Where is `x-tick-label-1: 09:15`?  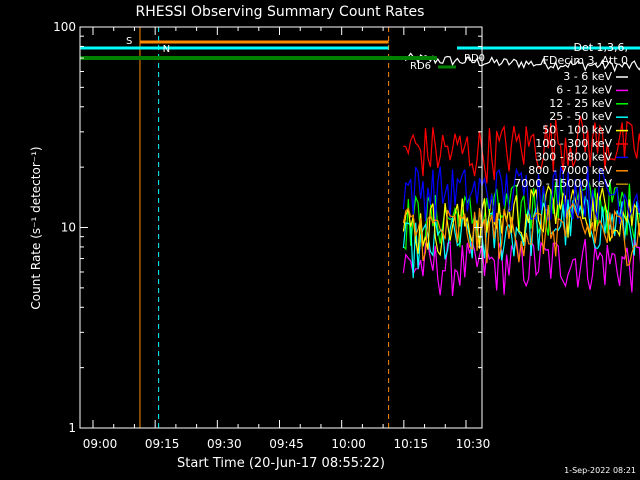 x-tick-label-1: 09:15 is located at coordinates (162, 444).